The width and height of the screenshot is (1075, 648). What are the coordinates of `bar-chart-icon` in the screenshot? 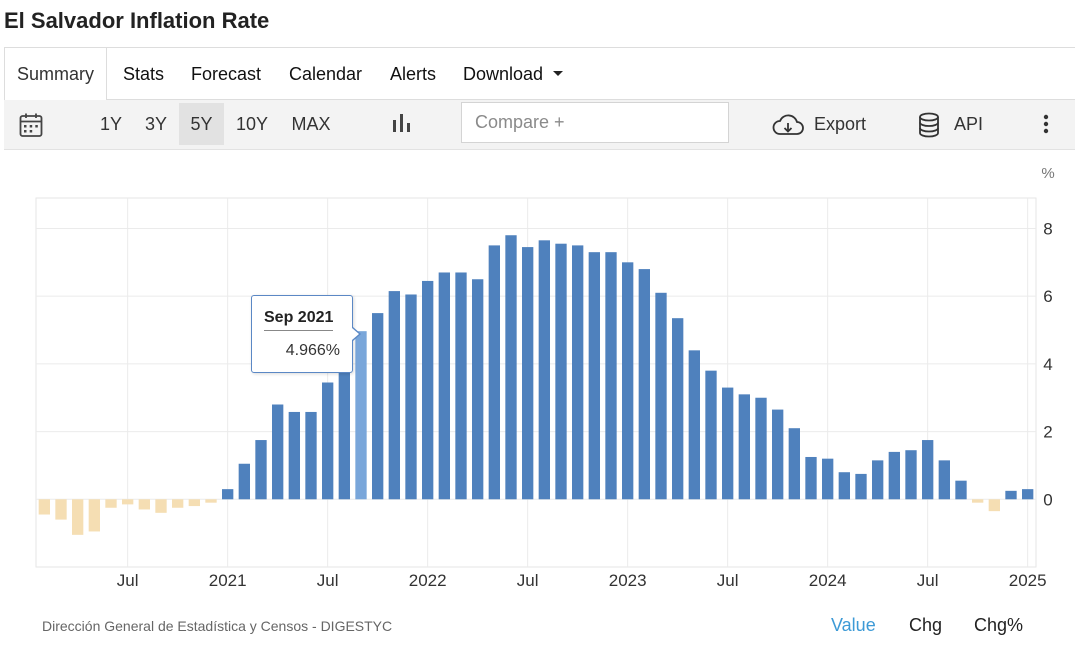 It's located at (402, 123).